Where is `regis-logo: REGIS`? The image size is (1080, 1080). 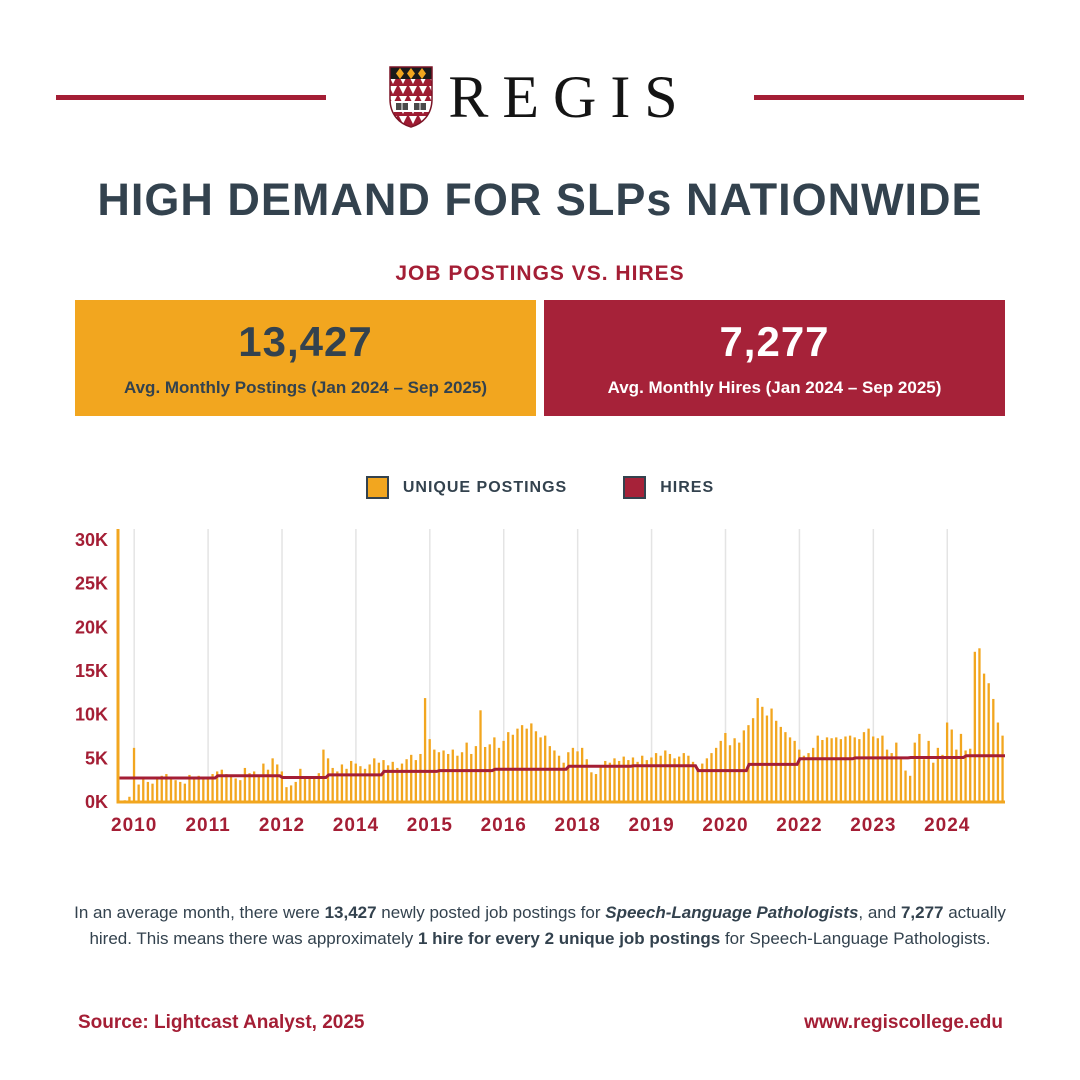
regis-logo: REGIS is located at coordinates (539, 97).